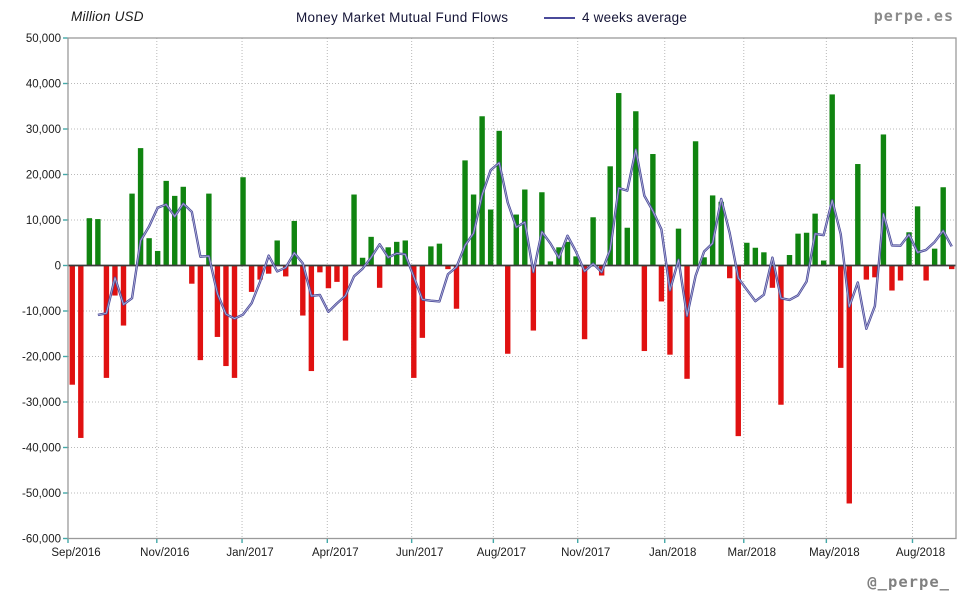  Describe the element at coordinates (635, 17) in the screenshot. I see `legend-label: 4 weeks average` at that location.